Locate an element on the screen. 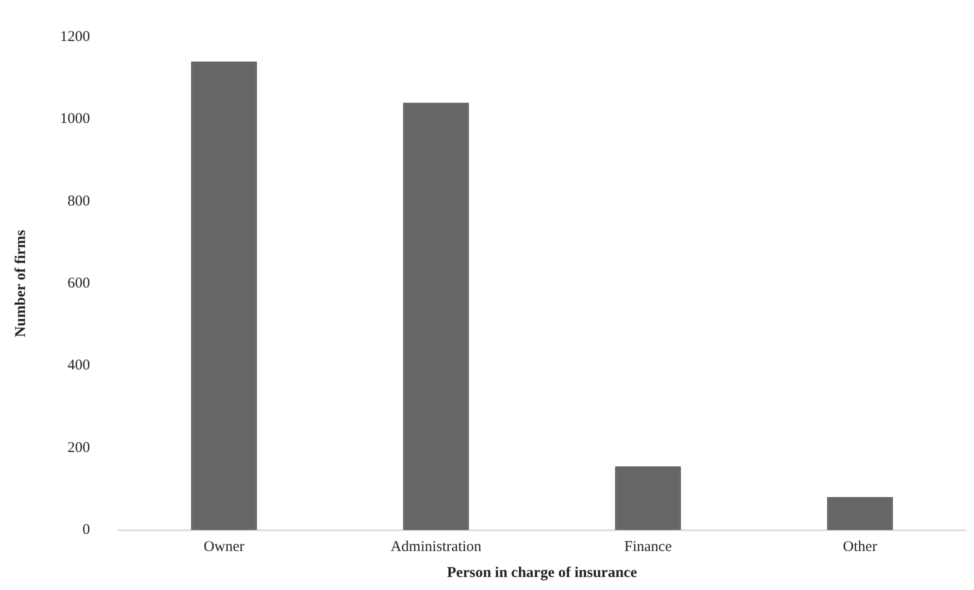 Image resolution: width=974 pixels, height=590 pixels. x-tick-label: Finance is located at coordinates (648, 546).